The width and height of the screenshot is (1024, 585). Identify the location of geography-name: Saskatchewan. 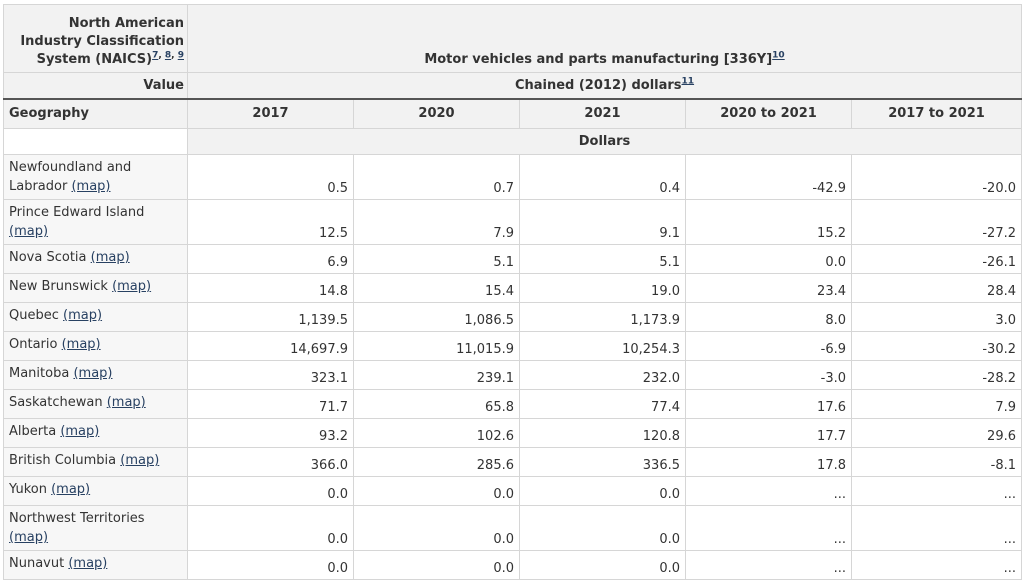
(56, 402).